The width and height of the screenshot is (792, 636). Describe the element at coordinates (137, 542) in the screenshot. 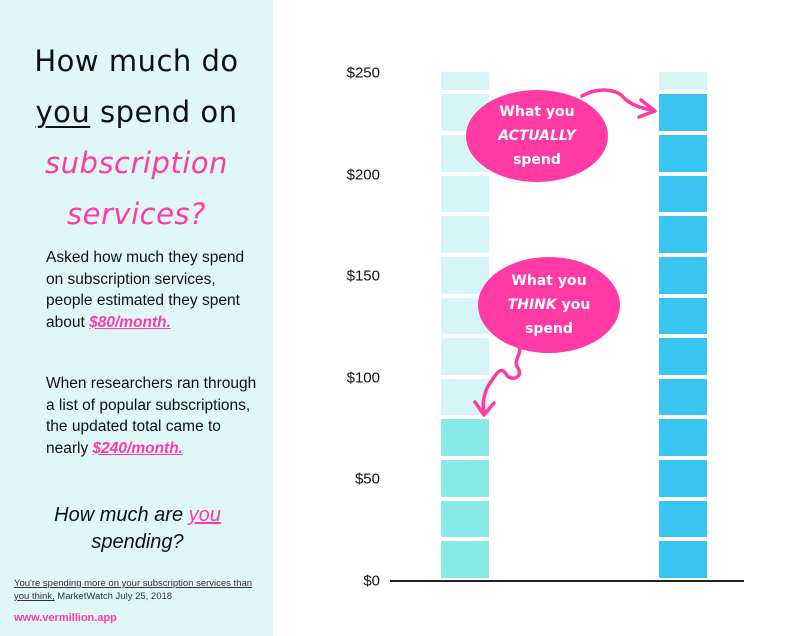

I see `question-after: spending?` at that location.